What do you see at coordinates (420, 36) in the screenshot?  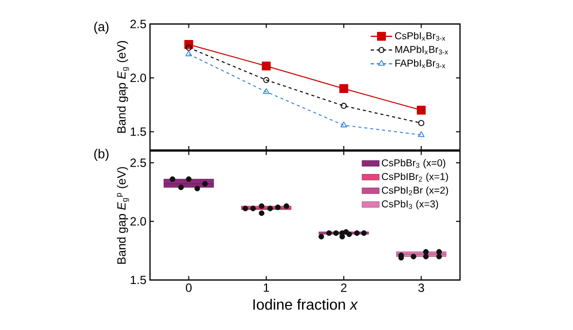 I see `legend-label: CsPbI$_{x}$Br$_{3-x}$` at bounding box center [420, 36].